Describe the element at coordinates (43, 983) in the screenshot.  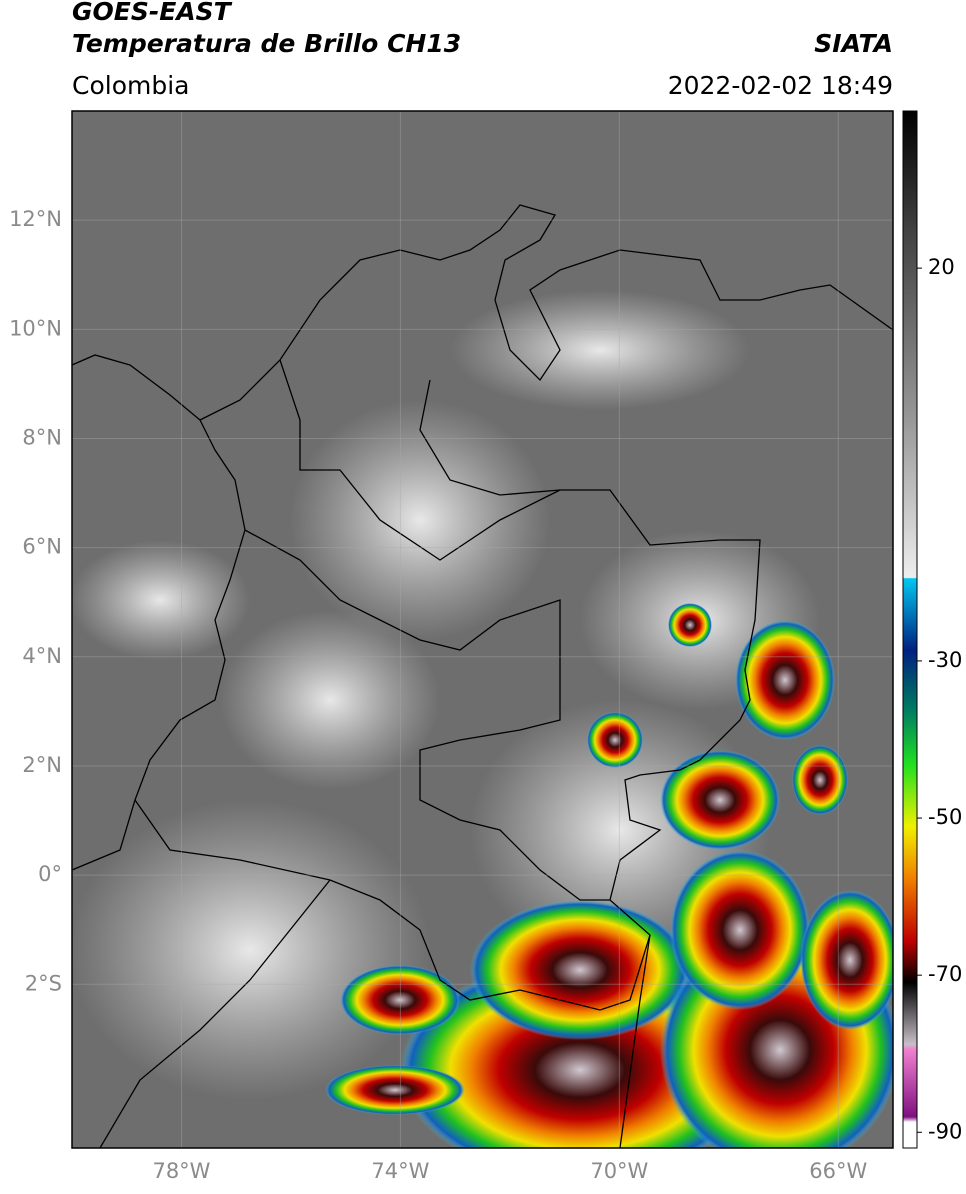
I see `lat-tick-label: 2°S` at that location.